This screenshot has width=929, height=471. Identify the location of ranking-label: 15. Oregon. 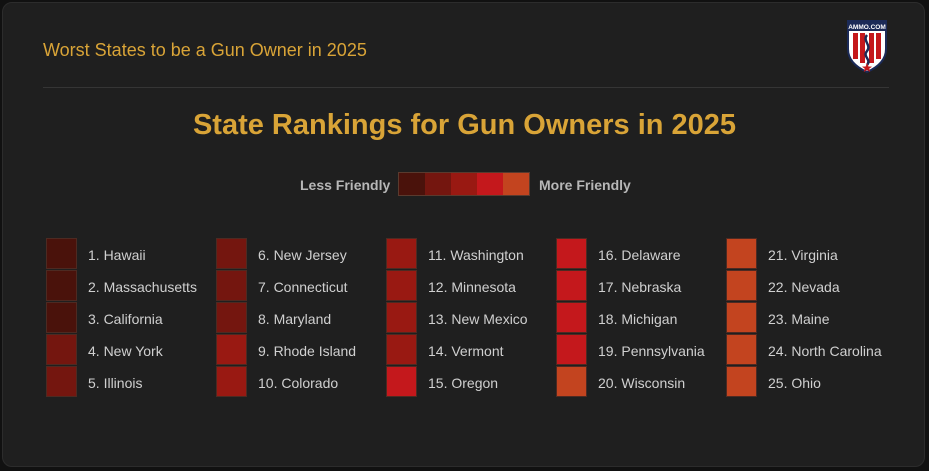
(463, 383).